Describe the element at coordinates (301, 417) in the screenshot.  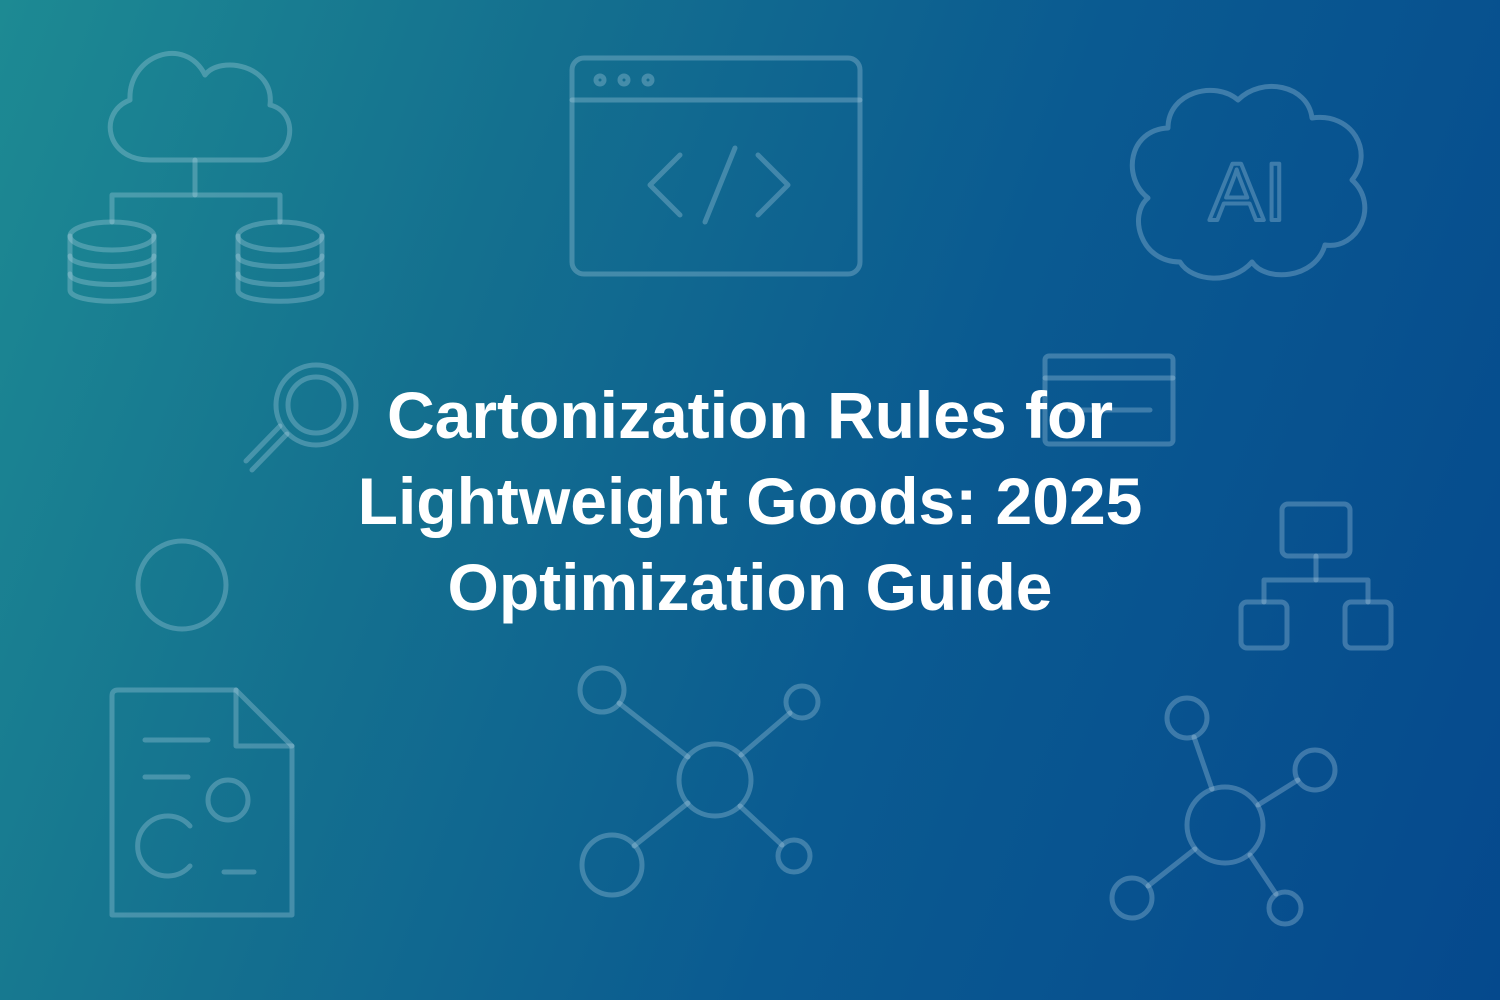
I see `magnifier-icon` at that location.